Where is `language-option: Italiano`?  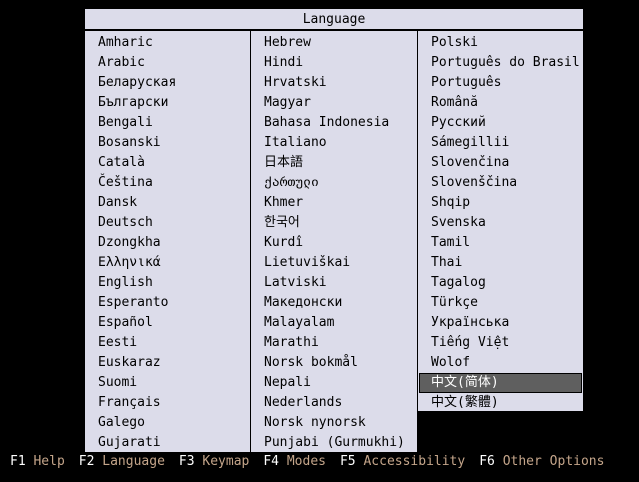
language-option: Italiano is located at coordinates (295, 142).